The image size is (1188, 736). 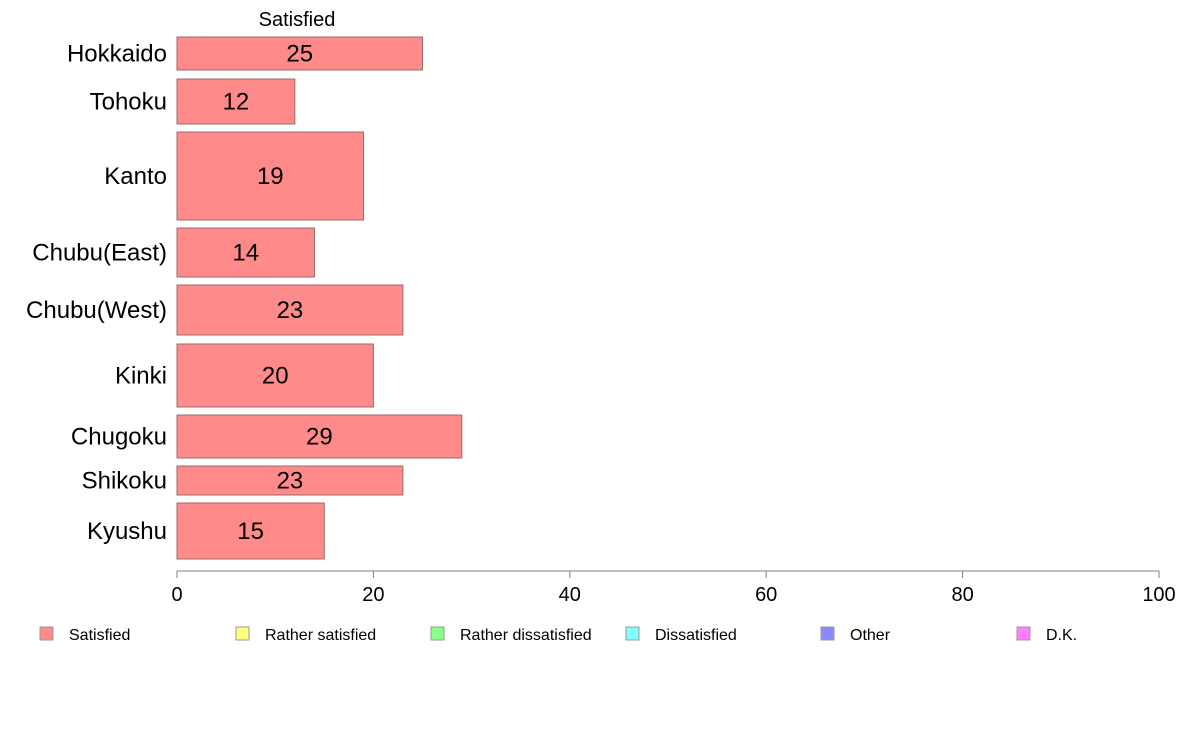 I want to click on category-label: Kyushu, so click(x=127, y=531).